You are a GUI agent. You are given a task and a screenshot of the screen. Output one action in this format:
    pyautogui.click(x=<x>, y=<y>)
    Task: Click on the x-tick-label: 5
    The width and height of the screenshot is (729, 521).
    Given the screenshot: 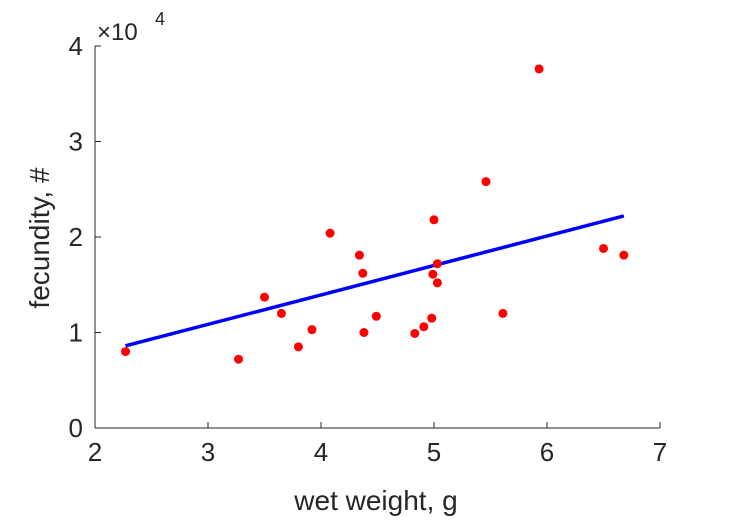 What is the action you would take?
    pyautogui.click(x=434, y=452)
    